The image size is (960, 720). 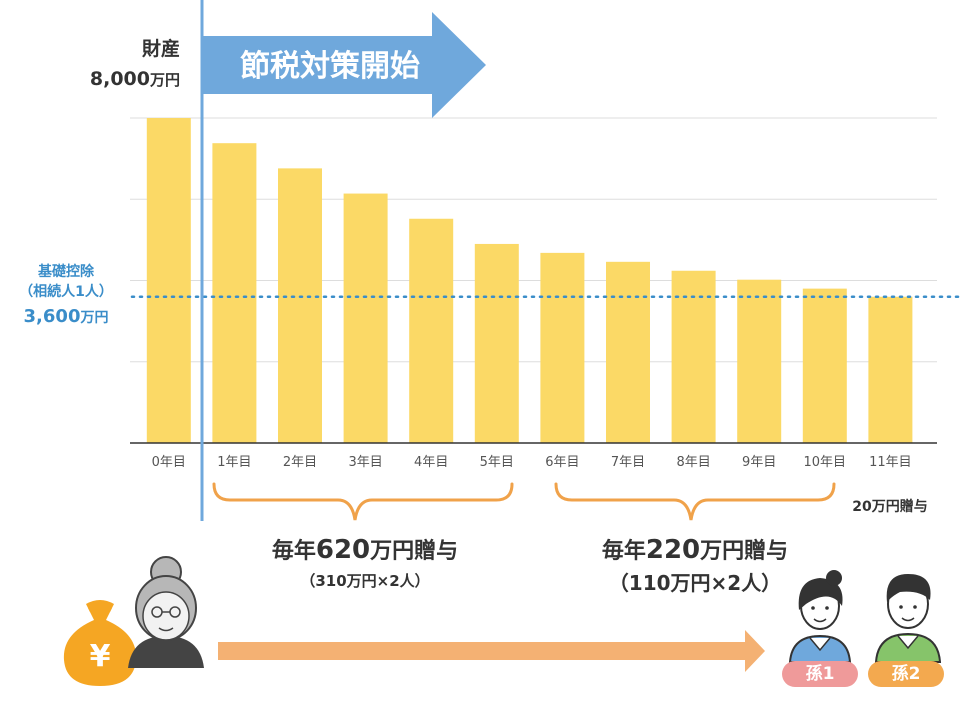 I want to click on period-1-gift-text: 毎年620万円贈与 （310万円×2人）, so click(x=365, y=563).